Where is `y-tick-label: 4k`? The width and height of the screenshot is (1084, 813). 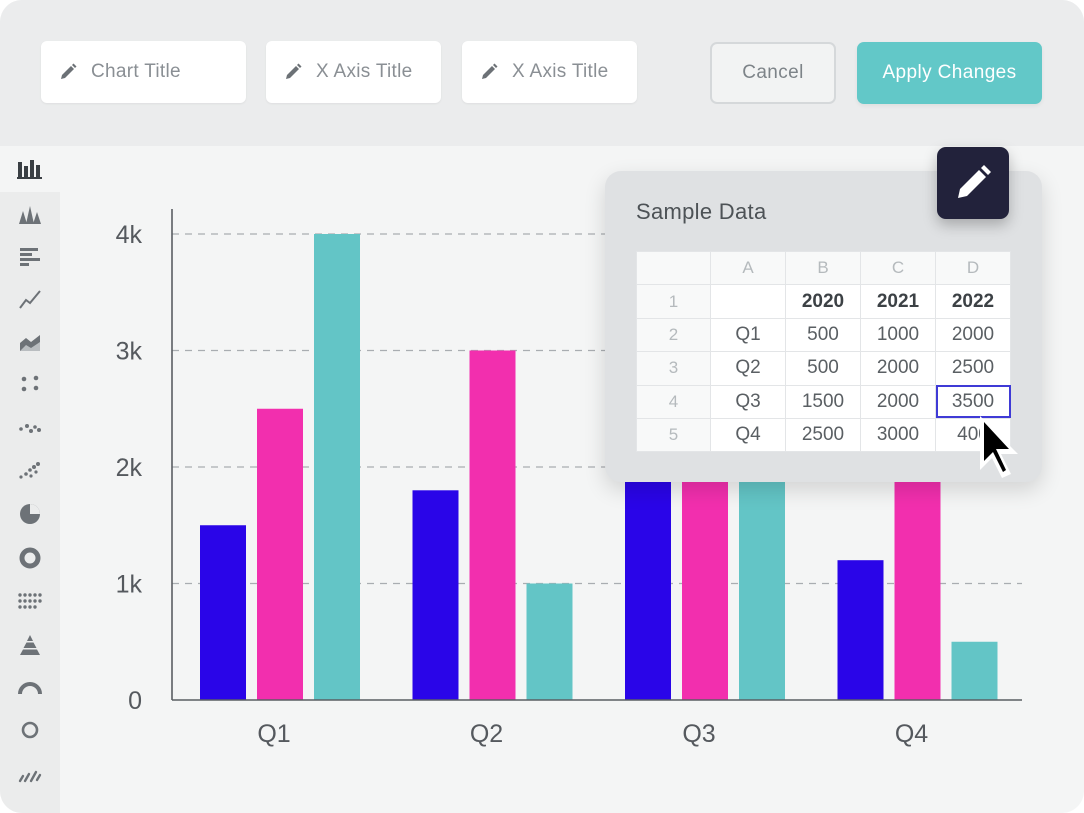
y-tick-label: 4k is located at coordinates (129, 235).